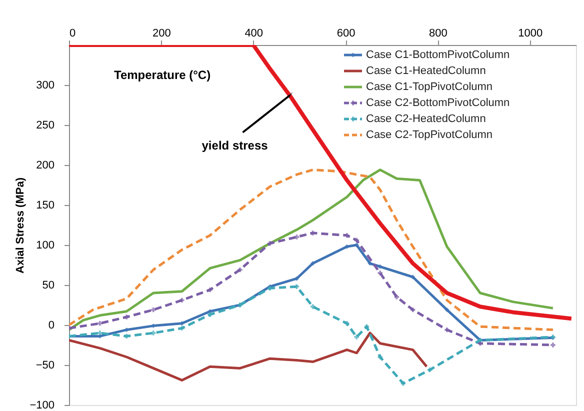  What do you see at coordinates (438, 55) in the screenshot?
I see `legend-label: Case C1-BottomPivotColumn` at bounding box center [438, 55].